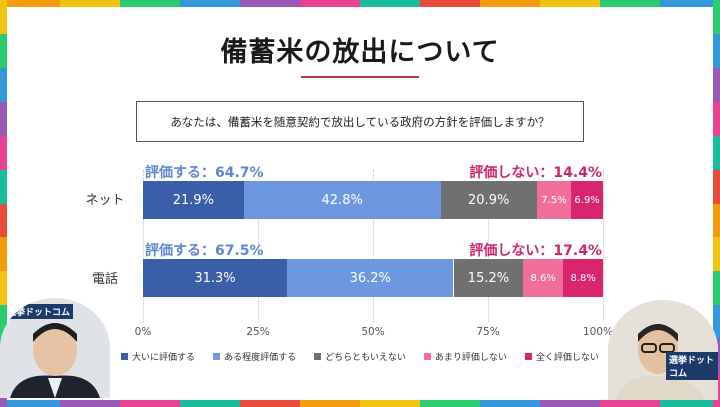 The width and height of the screenshot is (720, 407). I want to click on data-label: 8.8%, so click(583, 278).